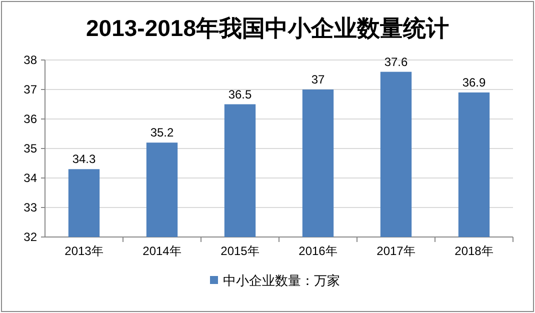 This screenshot has width=535, height=313. I want to click on data-label: 36.9, so click(474, 82).